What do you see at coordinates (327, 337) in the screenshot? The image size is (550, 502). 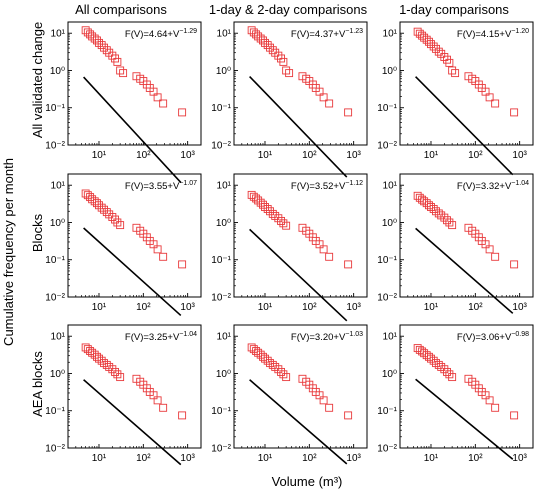 I see `fit-annotation: F(V)=3.20+V−1.03` at bounding box center [327, 337].